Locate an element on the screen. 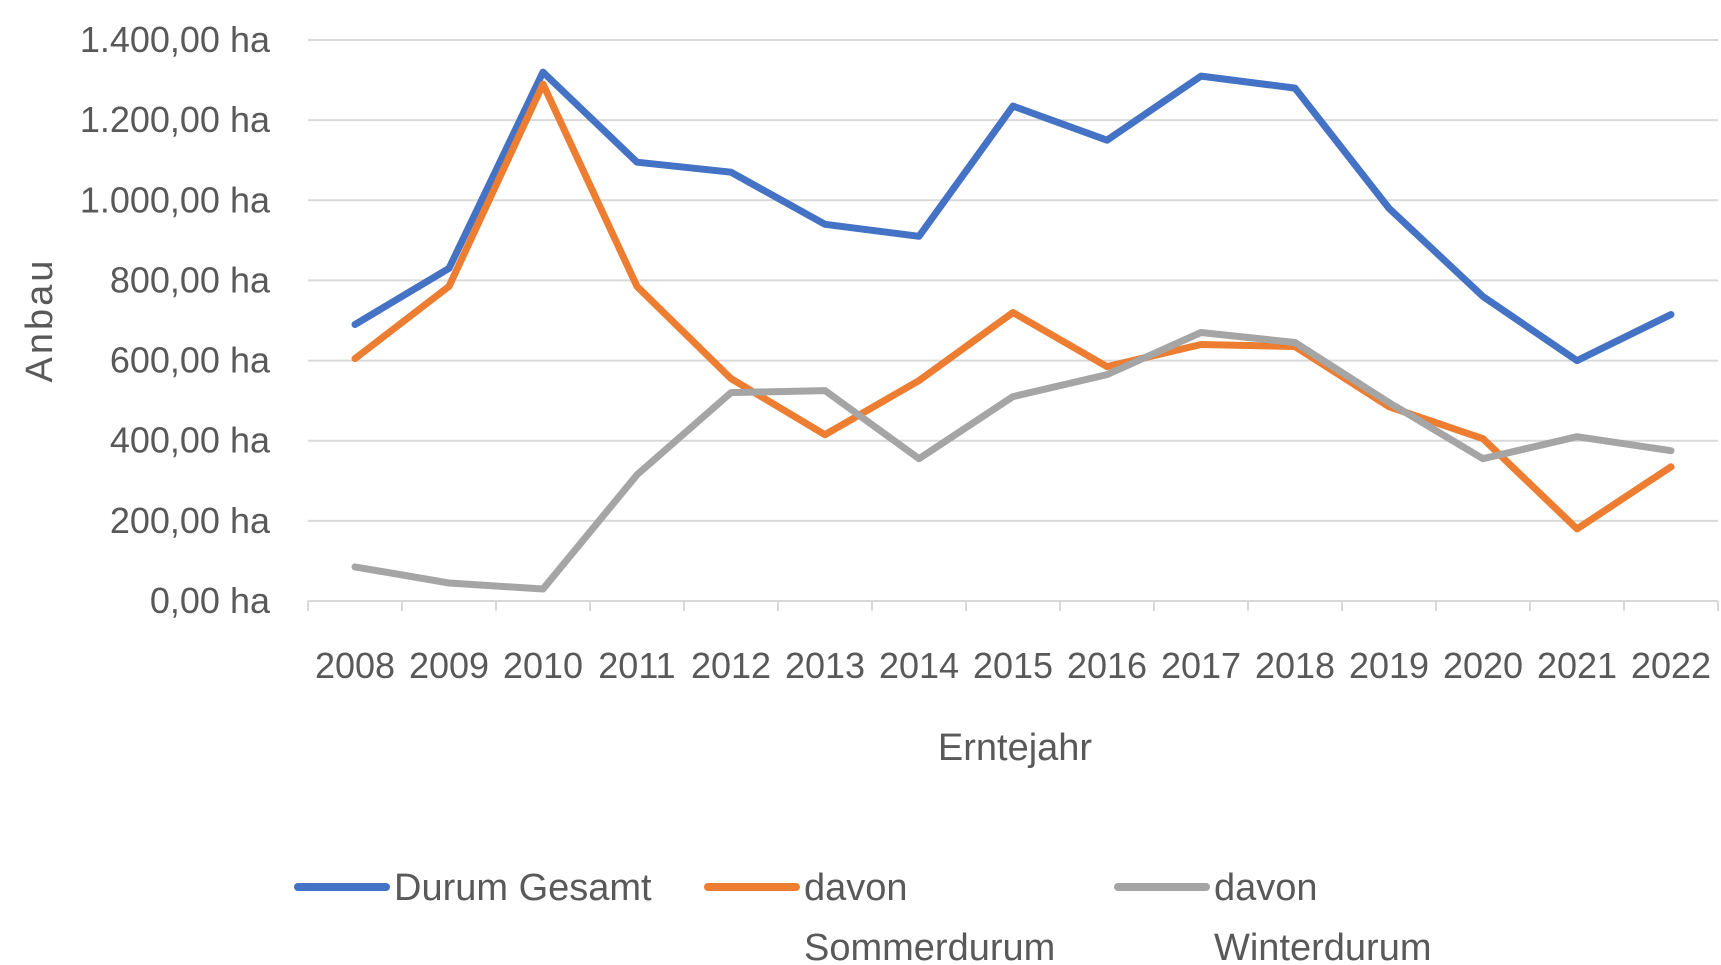 The height and width of the screenshot is (965, 1721). x-tick-label: 2008 is located at coordinates (355, 665).